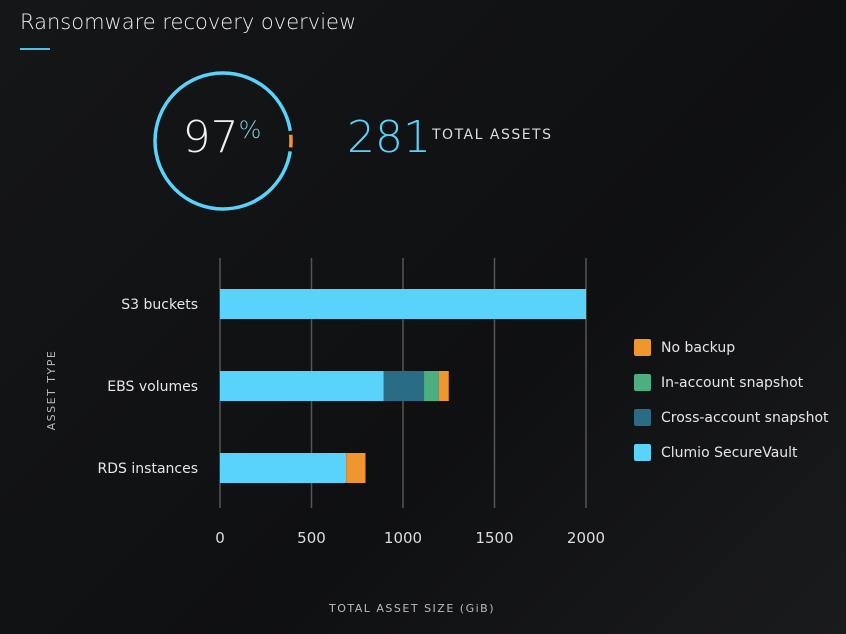  What do you see at coordinates (51, 390) in the screenshot?
I see `y-axis-label: ASSET TYPE` at bounding box center [51, 390].